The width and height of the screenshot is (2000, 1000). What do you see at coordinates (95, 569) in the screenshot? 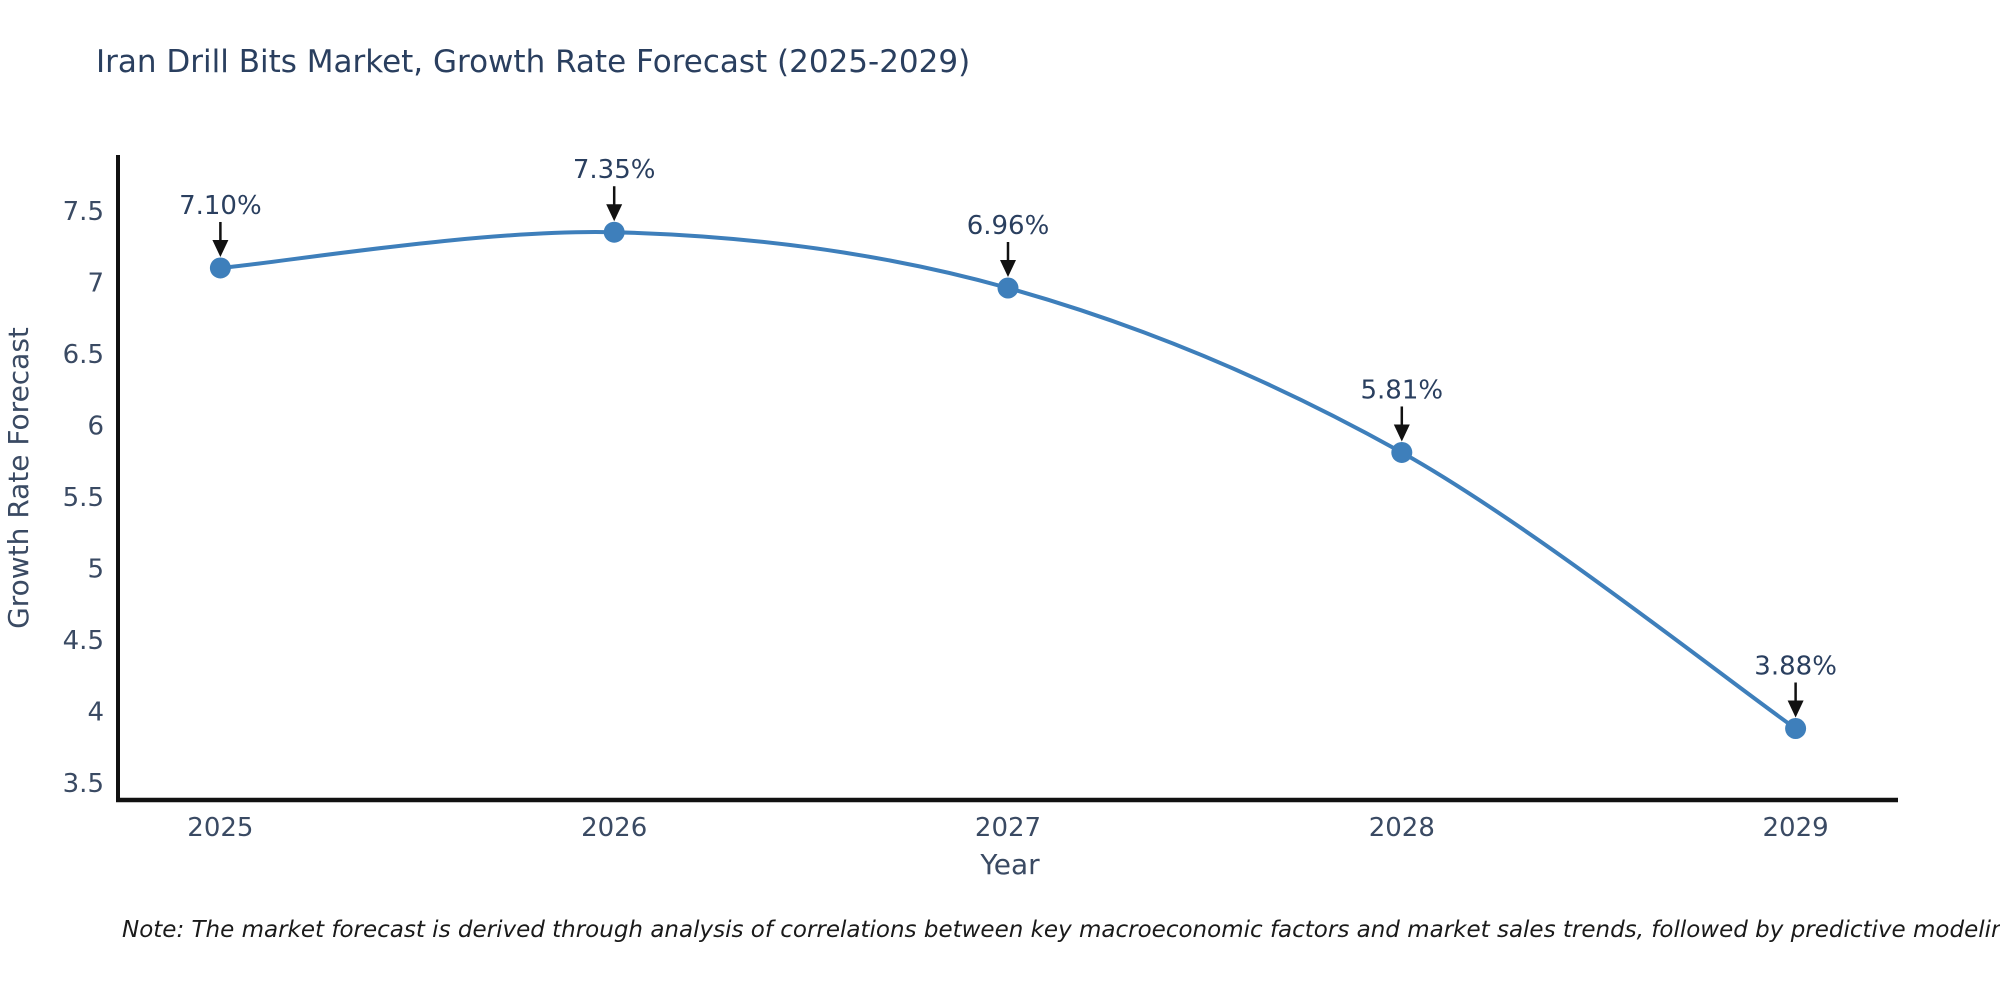
I see `y-tick-label: 5` at bounding box center [95, 569].